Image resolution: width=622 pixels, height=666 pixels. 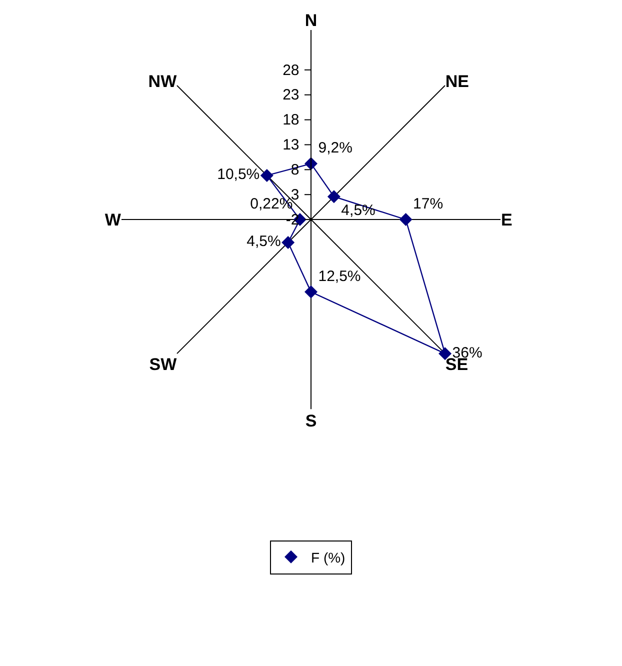 I want to click on spoke-label: SW, so click(x=163, y=364).